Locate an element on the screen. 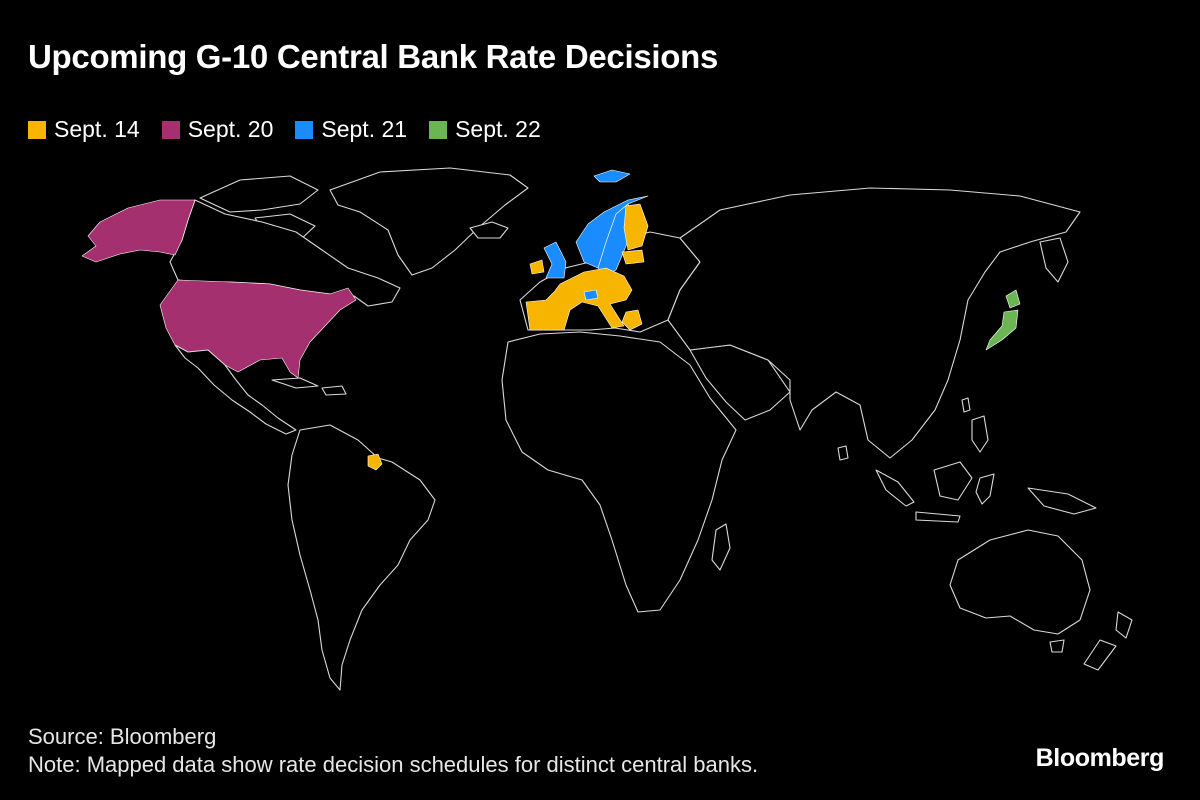  legend: Sept. 14 Sept. 20 Sept. 21 Sept. 22 is located at coordinates (284, 129).